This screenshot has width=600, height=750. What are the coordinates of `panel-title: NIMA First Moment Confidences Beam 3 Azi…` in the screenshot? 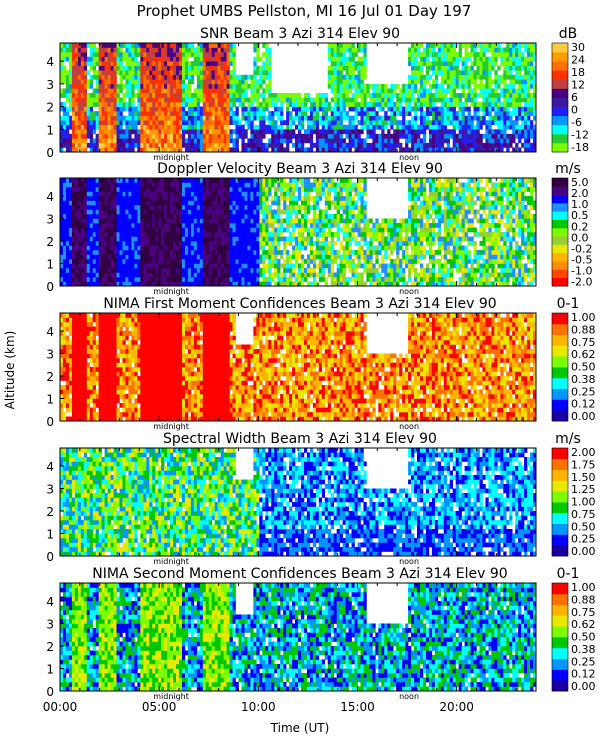 It's located at (299, 304).